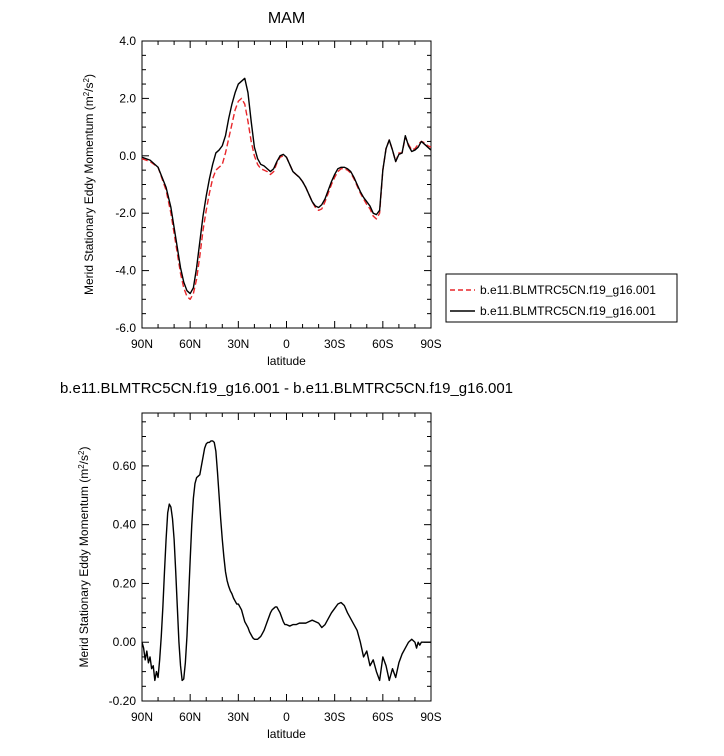 The image size is (724, 756). Describe the element at coordinates (125, 271) in the screenshot. I see `y-tick-label: -4.0` at that location.